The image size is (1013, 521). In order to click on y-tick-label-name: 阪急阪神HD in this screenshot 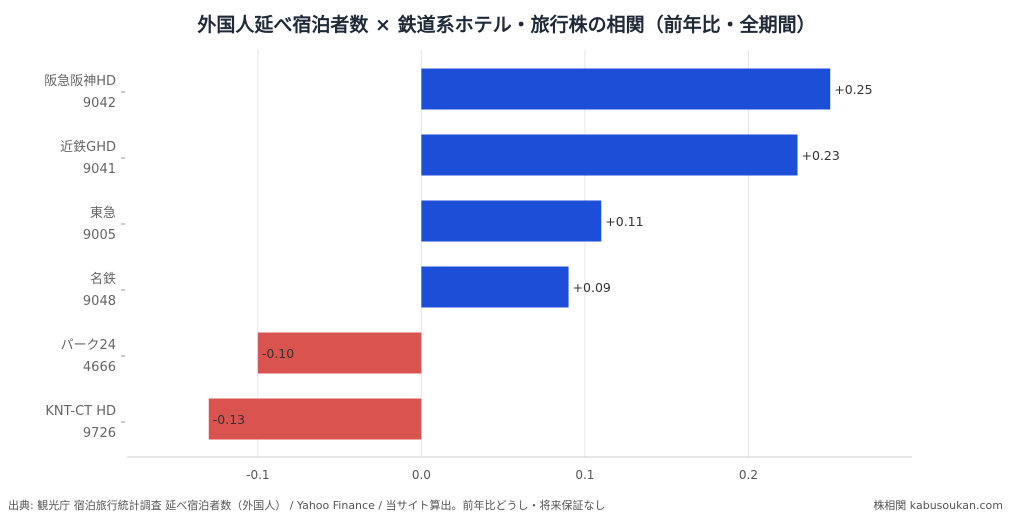, I will do `click(80, 81)`.